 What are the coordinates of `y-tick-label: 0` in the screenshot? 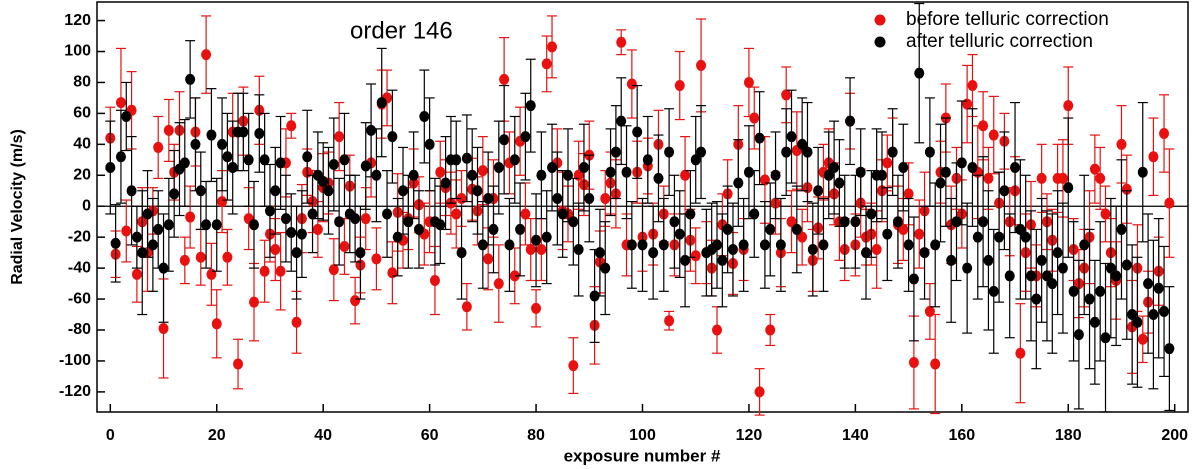 It's located at (86, 205).